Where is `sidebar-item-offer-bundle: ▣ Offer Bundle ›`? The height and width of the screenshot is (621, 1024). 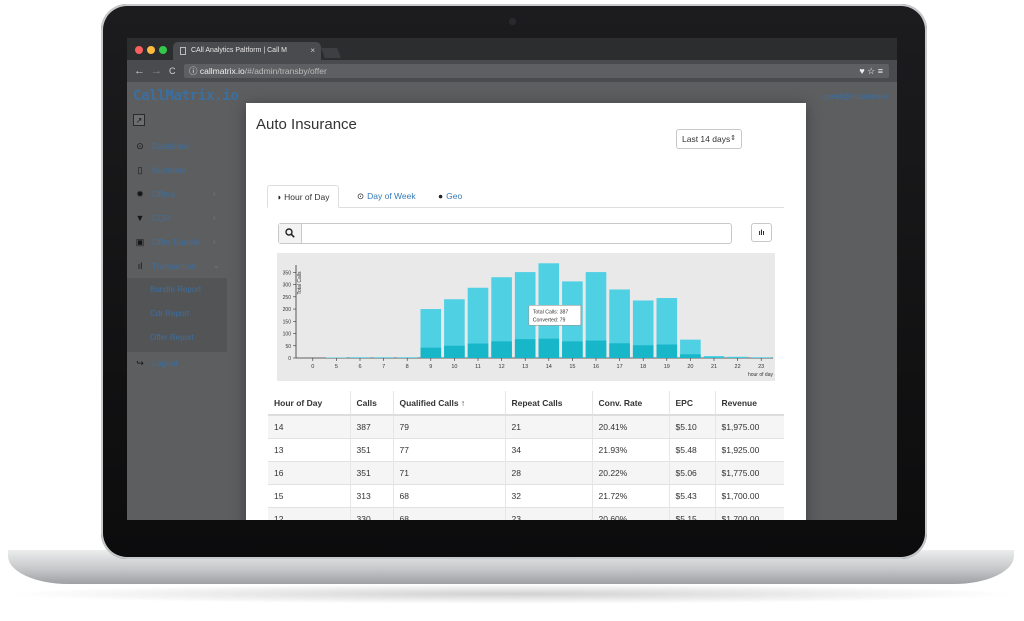 sidebar-item-offer-bundle: ▣ Offer Bundle › is located at coordinates (177, 242).